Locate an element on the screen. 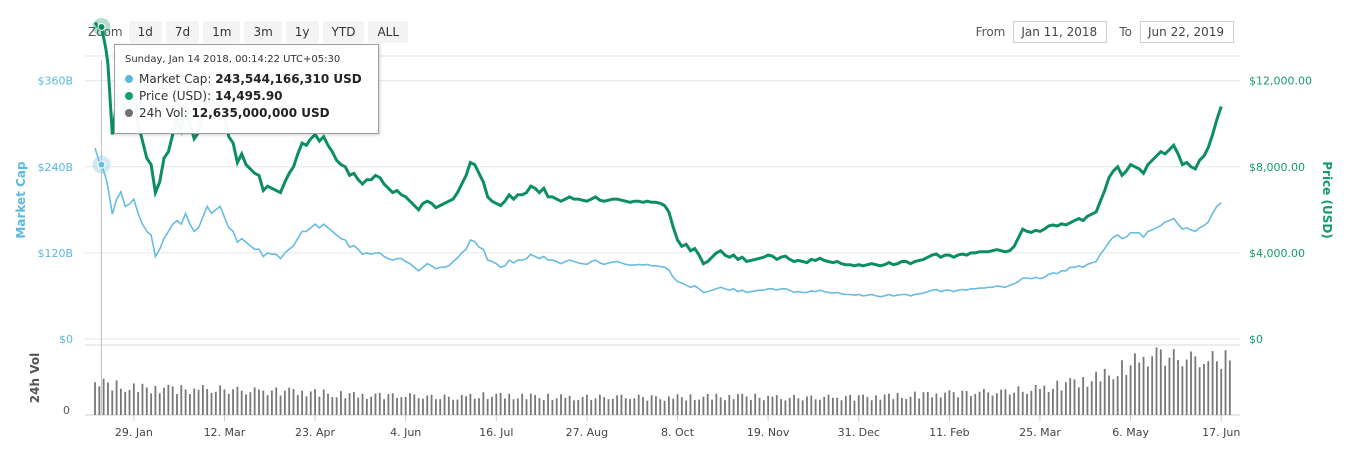  volume-axis-title: 24h Vol is located at coordinates (35, 378).